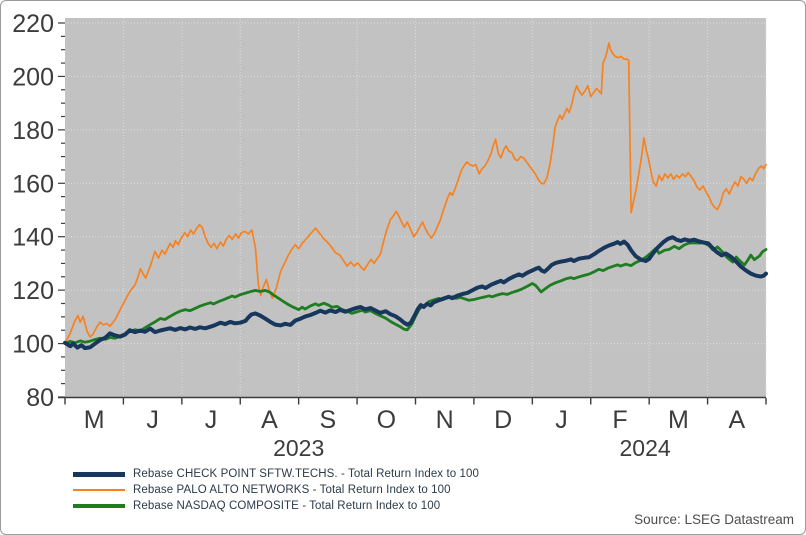  What do you see at coordinates (33, 77) in the screenshot?
I see `y-axis-label: 200` at bounding box center [33, 77].